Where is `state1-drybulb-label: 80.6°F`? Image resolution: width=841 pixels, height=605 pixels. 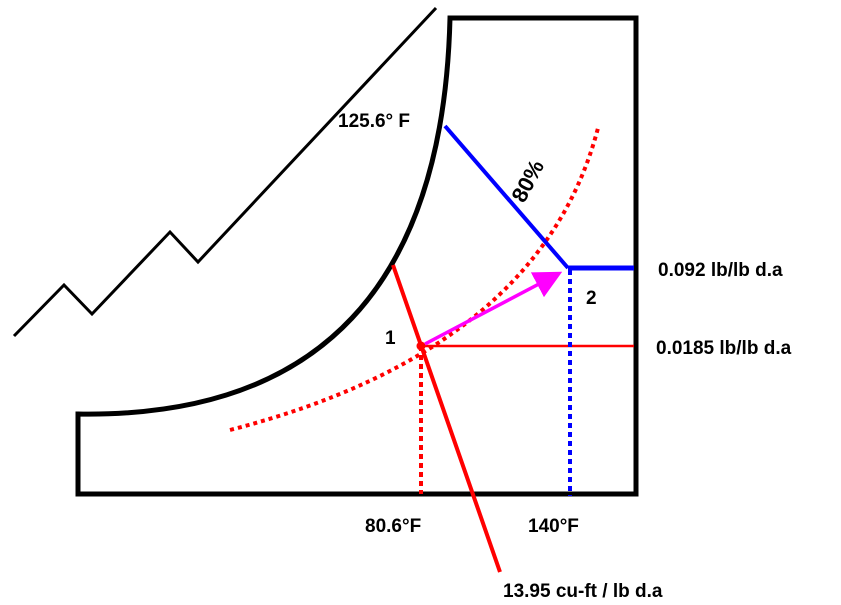 state1-drybulb-label: 80.6°F is located at coordinates (393, 526).